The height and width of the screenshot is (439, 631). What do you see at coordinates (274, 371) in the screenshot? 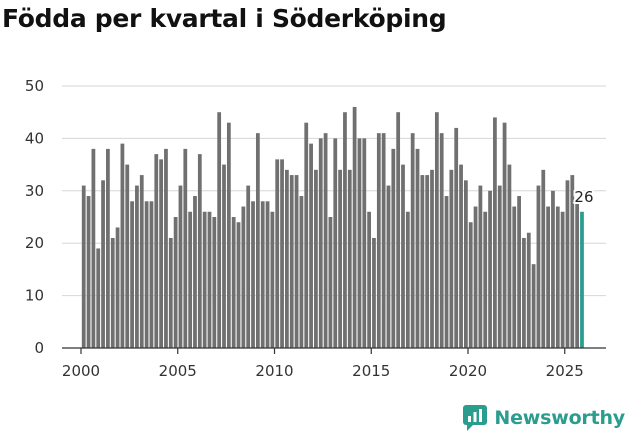
I see `x-tick-label: 2010` at bounding box center [274, 371].